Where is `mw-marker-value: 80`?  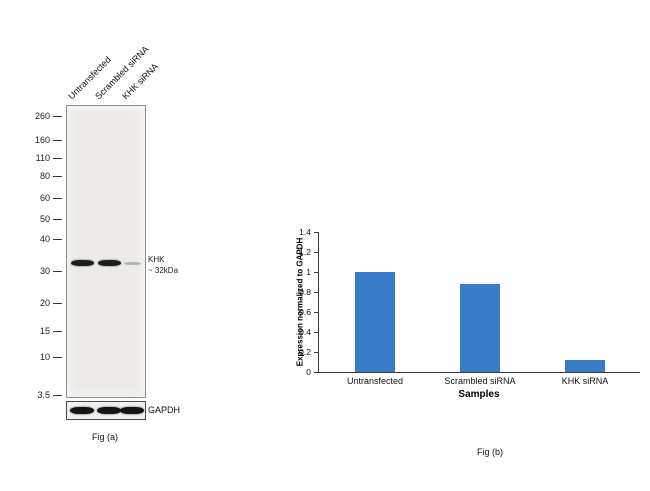 mw-marker-value: 80 is located at coordinates (44, 176).